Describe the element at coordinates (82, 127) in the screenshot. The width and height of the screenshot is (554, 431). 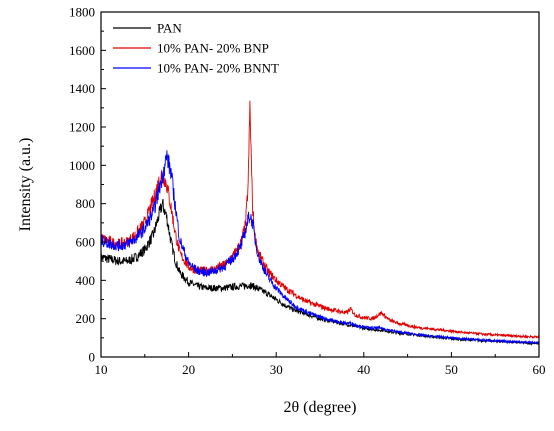
I see `y-tick-label: 1200` at that location.